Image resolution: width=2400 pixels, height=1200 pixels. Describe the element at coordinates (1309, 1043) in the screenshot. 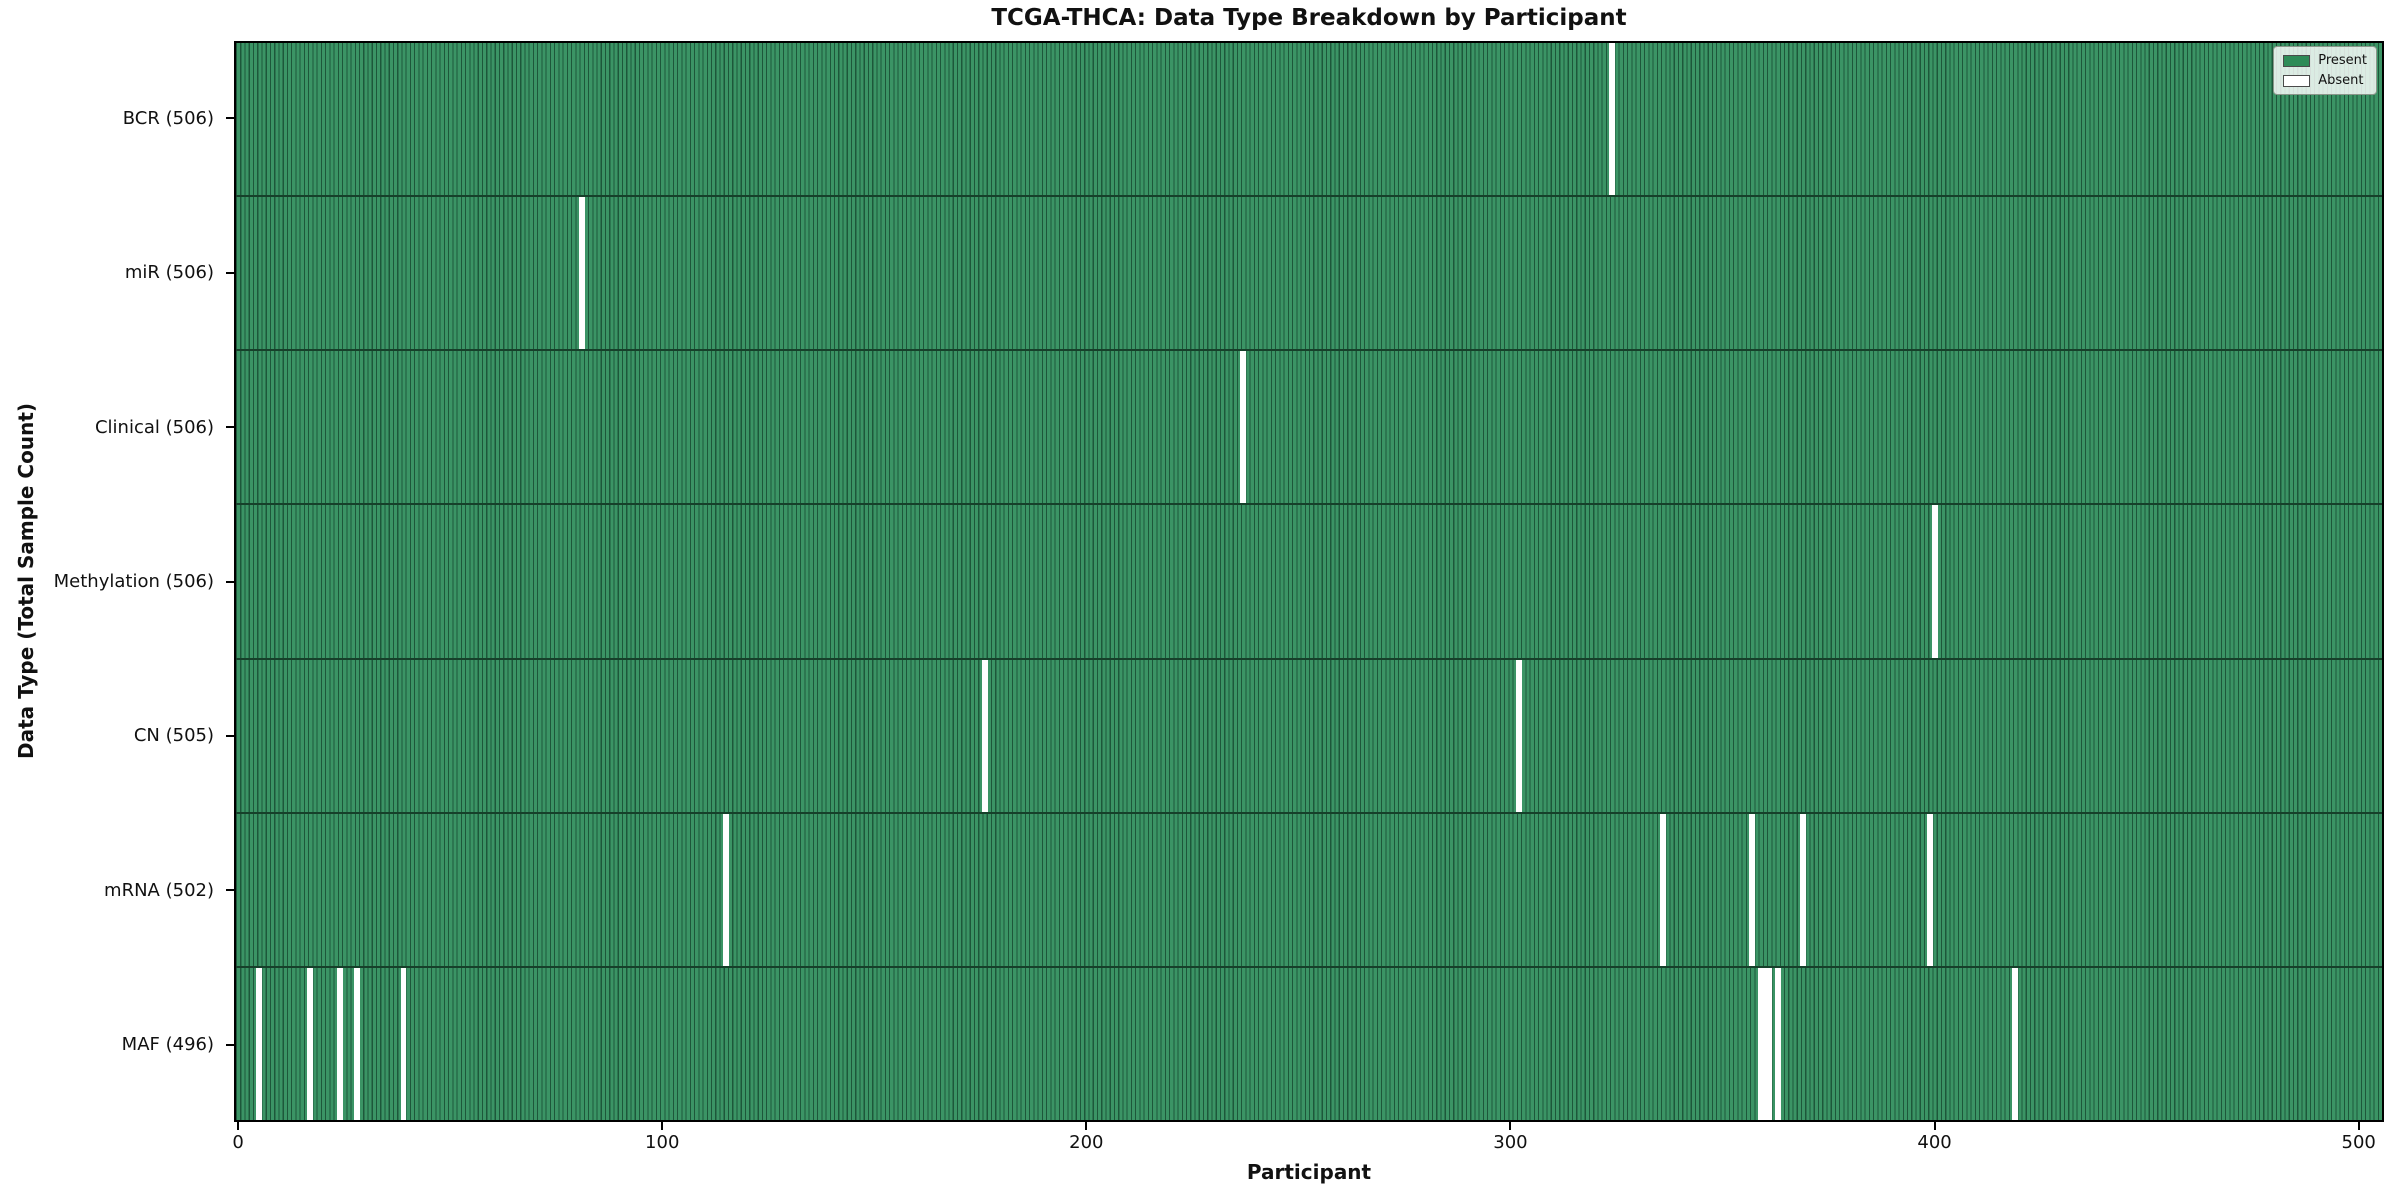

I see `row-maf` at that location.